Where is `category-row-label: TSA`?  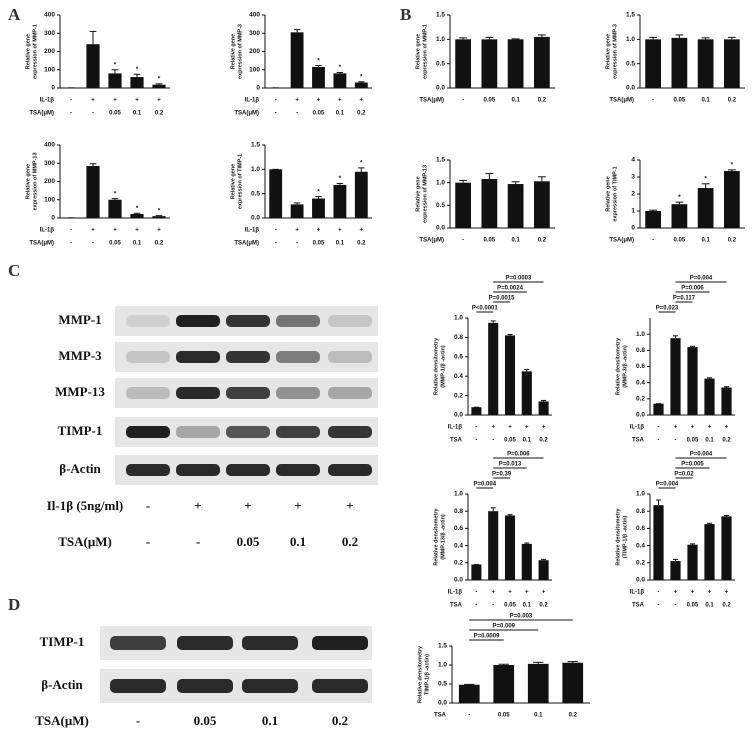
category-row-label: TSA is located at coordinates (440, 716).